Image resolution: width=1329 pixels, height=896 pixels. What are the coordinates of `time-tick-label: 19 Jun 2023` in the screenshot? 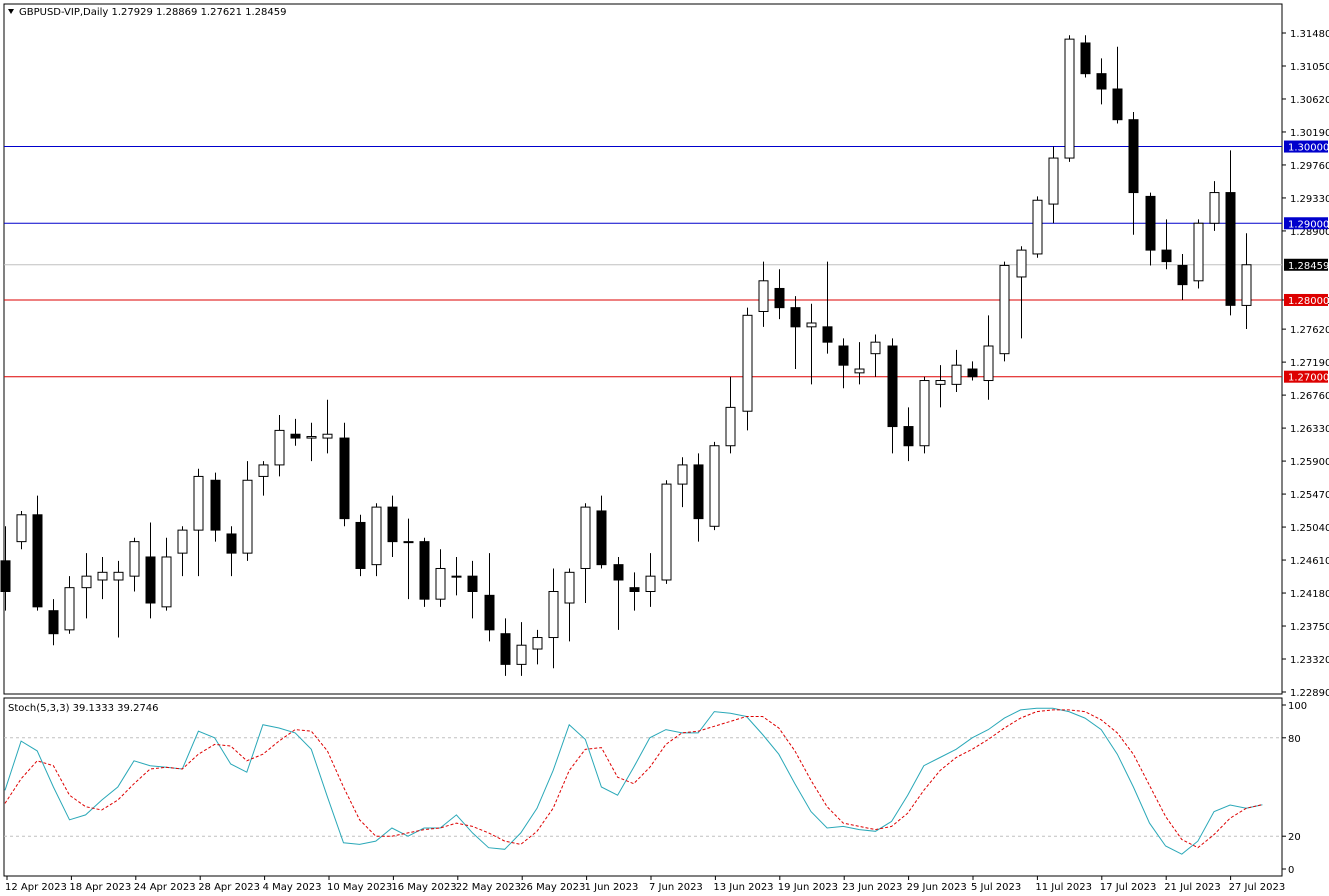 It's located at (808, 887).